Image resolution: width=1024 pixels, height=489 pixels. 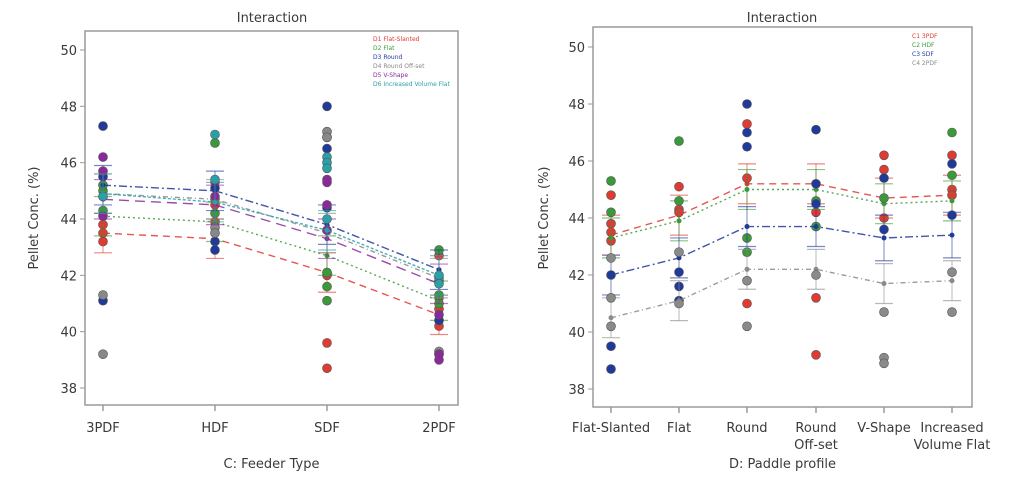 What do you see at coordinates (272, 464) in the screenshot?
I see `x-axis-label: C: Feeder Type` at bounding box center [272, 464].